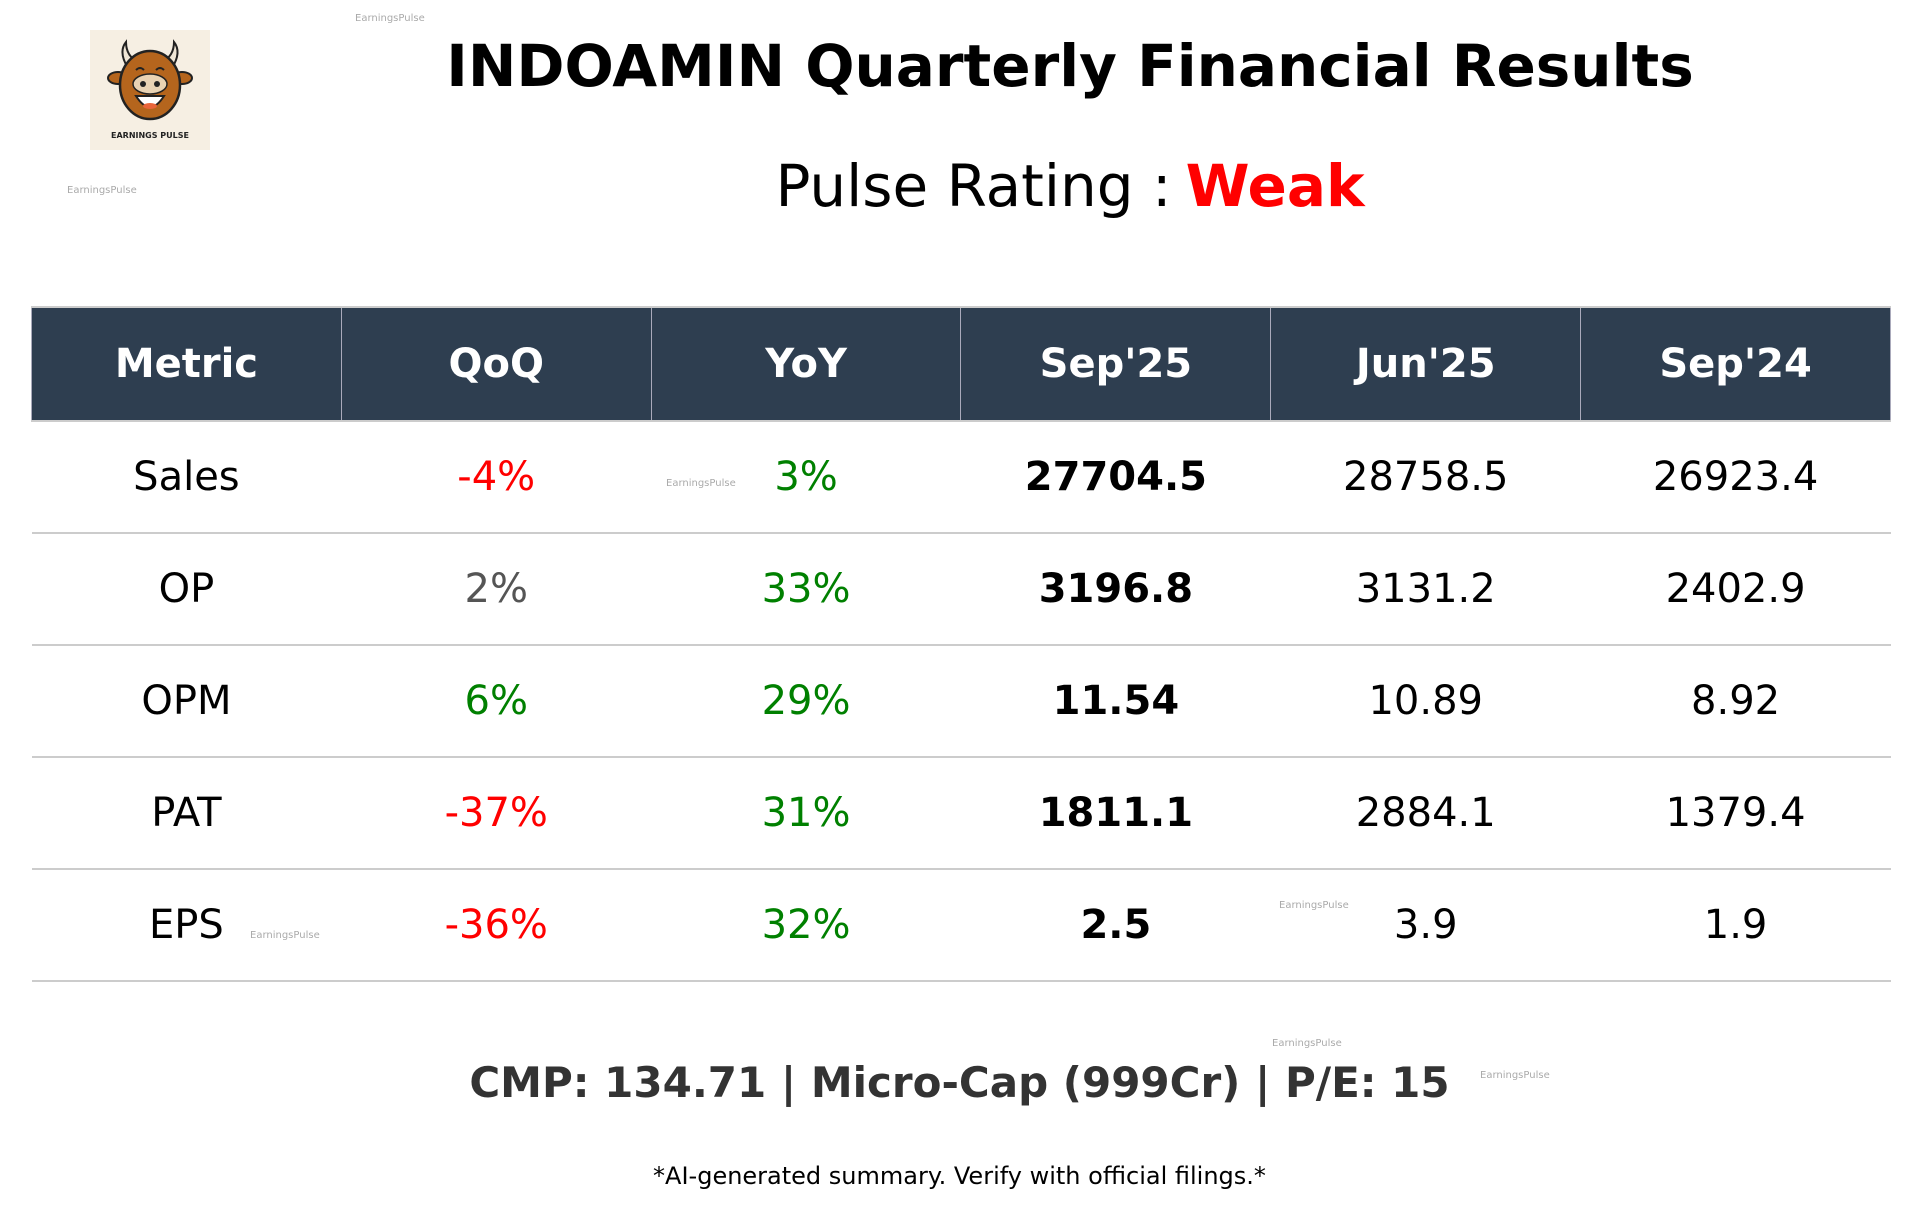 The image size is (1919, 1220). What do you see at coordinates (1735, 813) in the screenshot?
I see `sep24-cell: 1379.4` at bounding box center [1735, 813].